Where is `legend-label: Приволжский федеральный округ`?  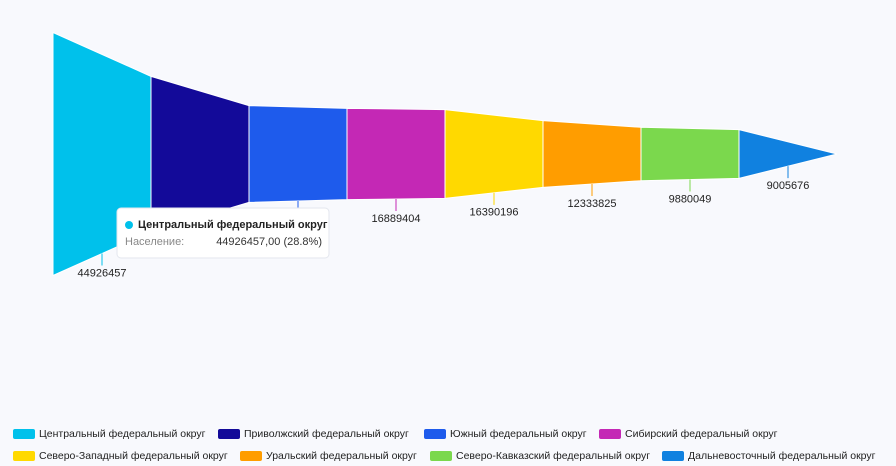
legend-label: Приволжский федеральный округ is located at coordinates (326, 434).